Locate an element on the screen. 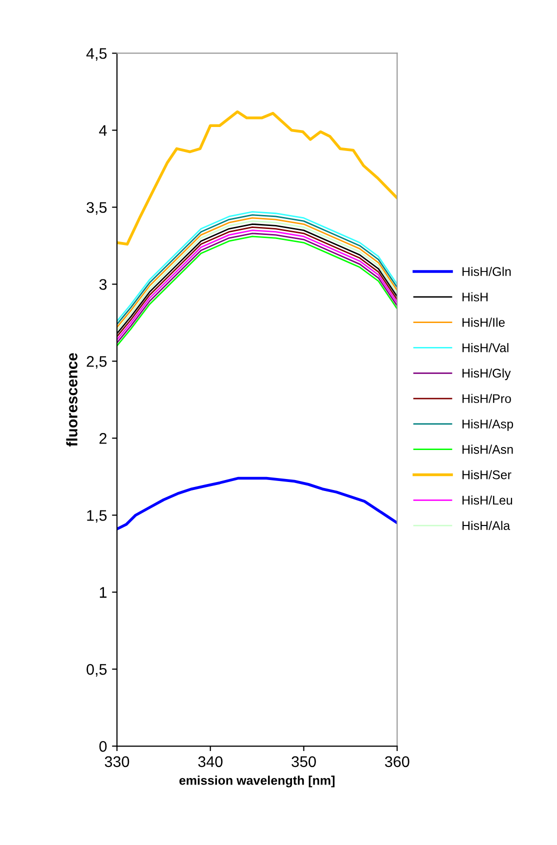 The width and height of the screenshot is (557, 845). x-tick-label: 350 is located at coordinates (304, 762).